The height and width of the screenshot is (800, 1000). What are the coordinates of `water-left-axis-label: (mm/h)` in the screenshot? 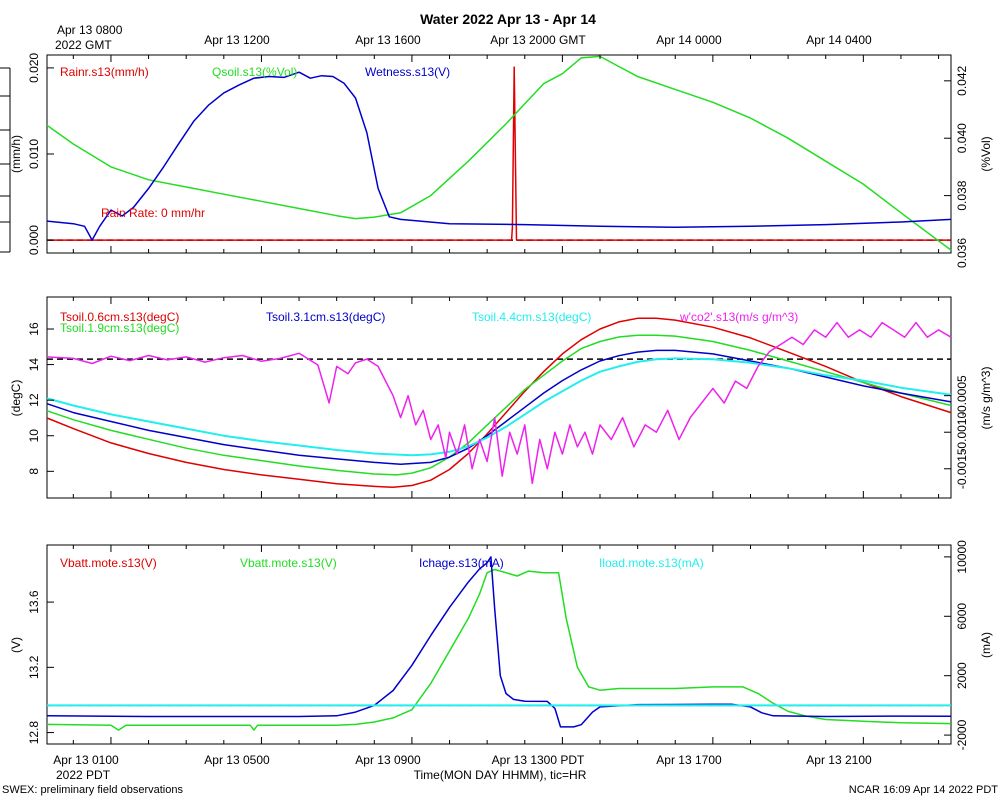 It's located at (16, 154).